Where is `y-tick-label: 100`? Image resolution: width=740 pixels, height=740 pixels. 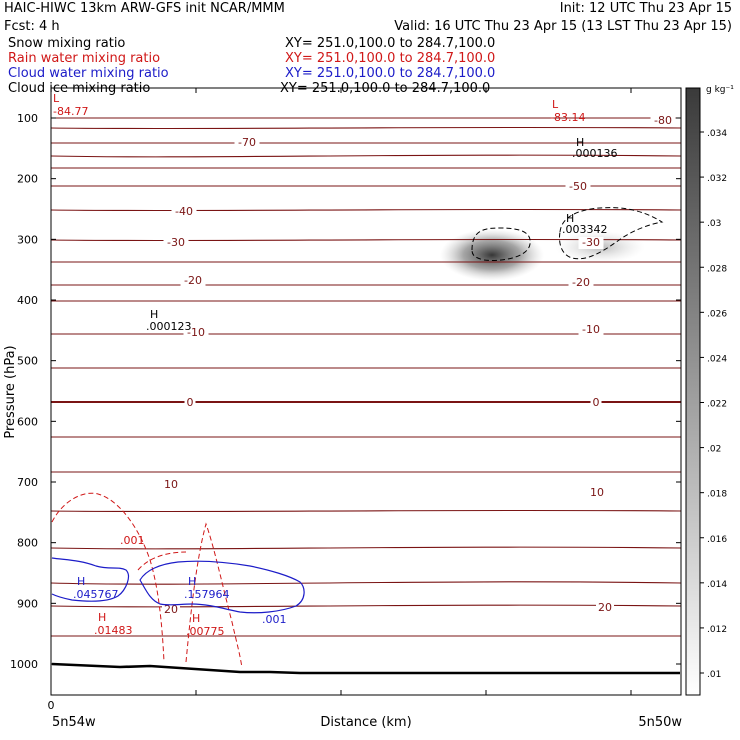 y-tick-label: 100 is located at coordinates (27, 118).